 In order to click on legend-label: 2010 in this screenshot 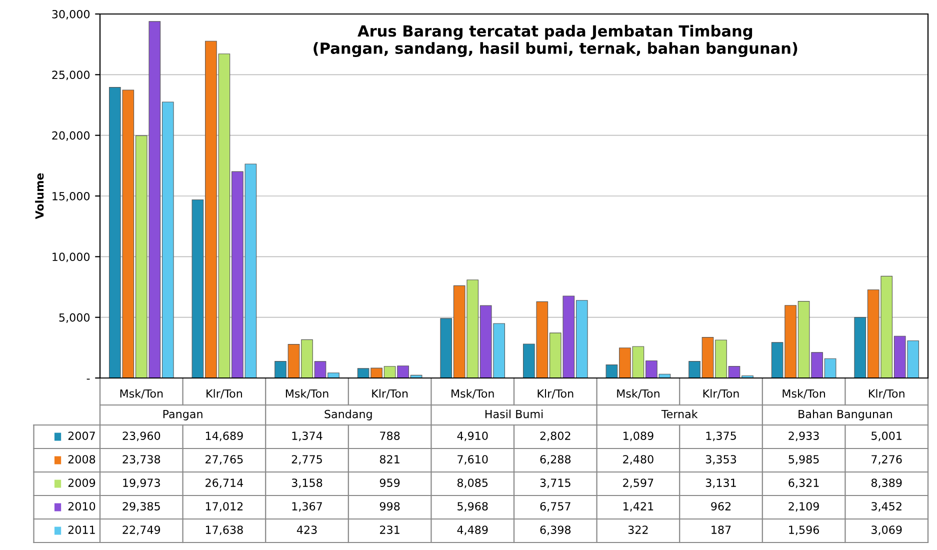, I will do `click(82, 506)`.